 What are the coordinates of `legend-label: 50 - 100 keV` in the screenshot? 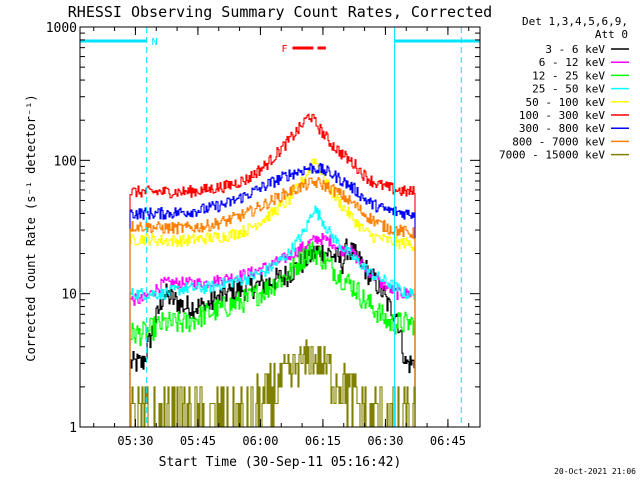 It's located at (566, 102).